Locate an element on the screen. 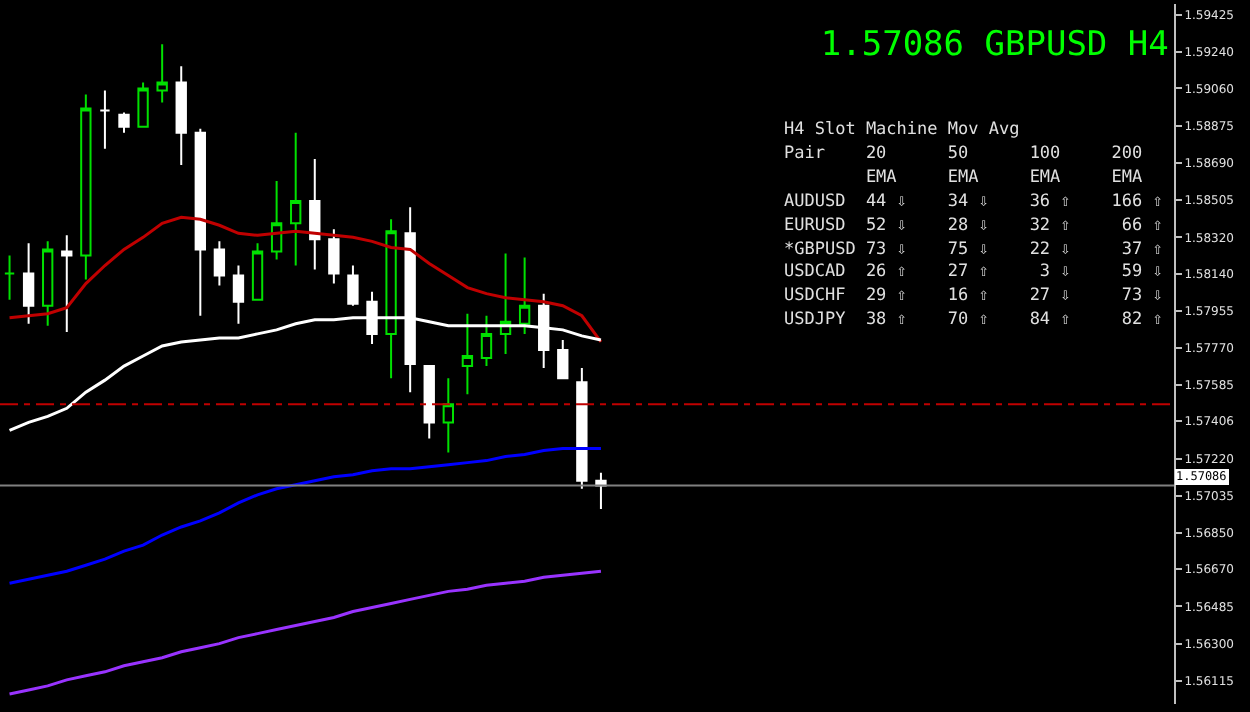 This screenshot has width=1250, height=712. text: USDCHF 29 ⇧ 16 ⇧ 27 ⇩ 73 ⇩ is located at coordinates (973, 296).